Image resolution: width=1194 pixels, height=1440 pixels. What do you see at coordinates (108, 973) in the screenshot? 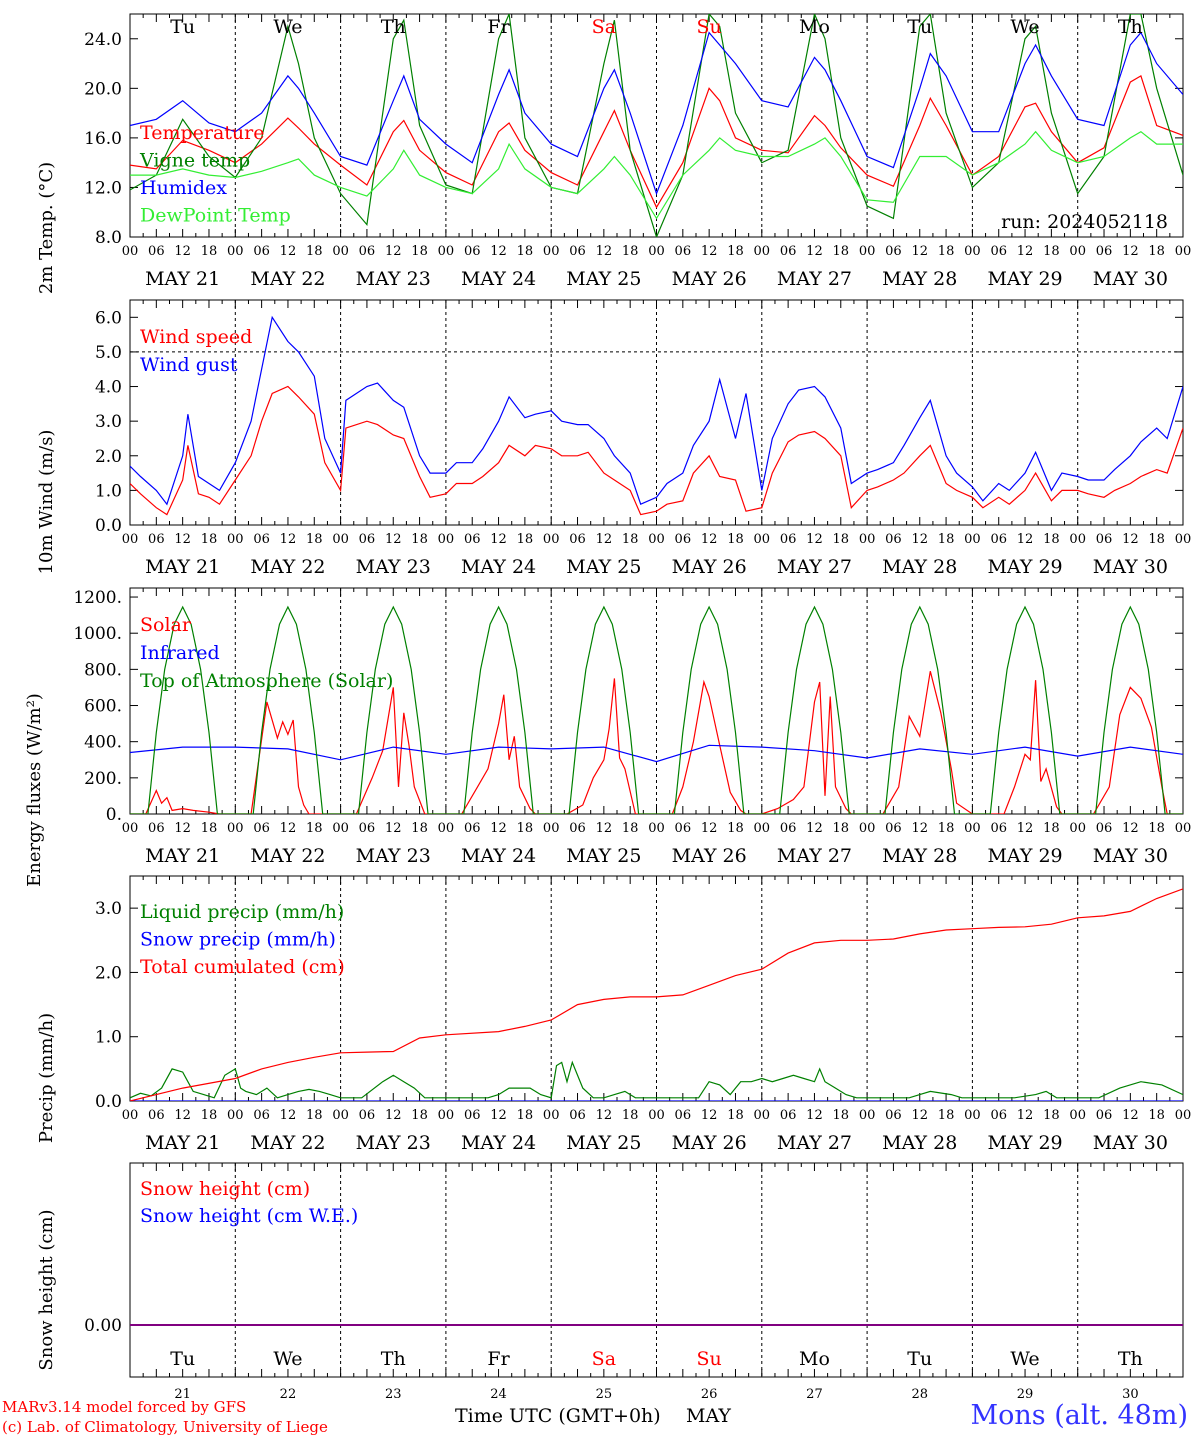
I see `y-tick-label: 2.0` at bounding box center [108, 973].